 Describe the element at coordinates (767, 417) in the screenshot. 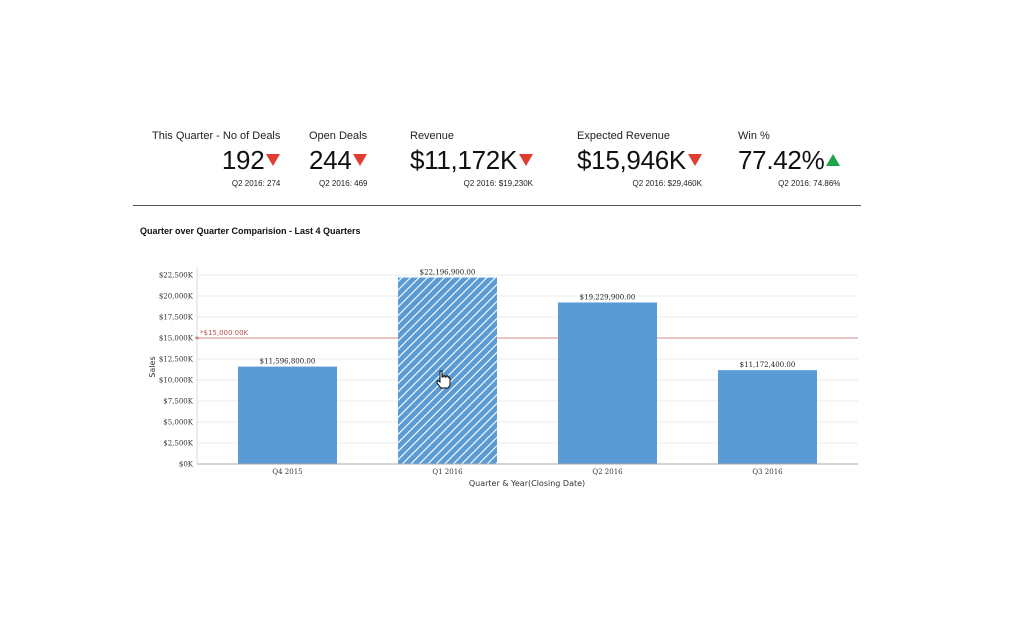

I see `bar-q3-2016` at that location.